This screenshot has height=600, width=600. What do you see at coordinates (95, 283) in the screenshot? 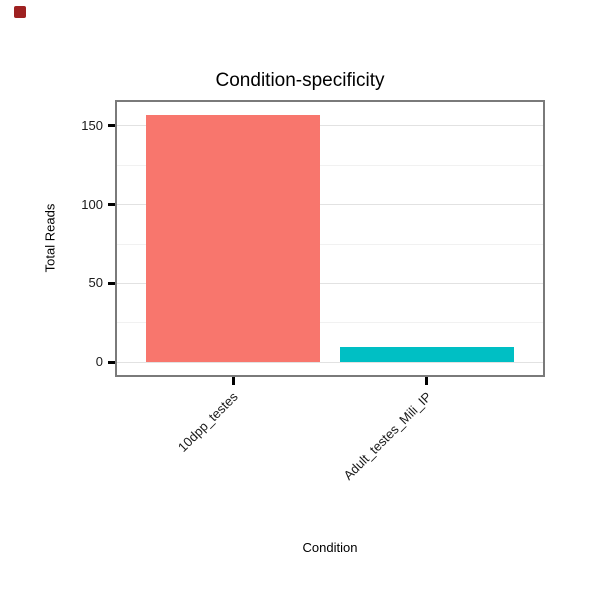
I see `y-tick-label: 50` at bounding box center [95, 283].